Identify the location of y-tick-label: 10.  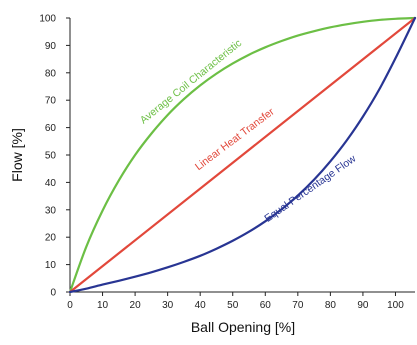
(51, 265).